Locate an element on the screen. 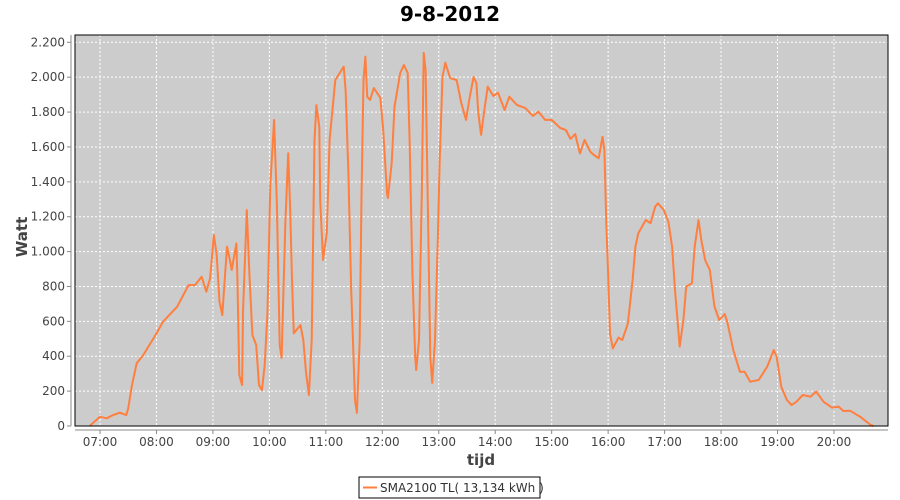  x-tick-label: 17:00 is located at coordinates (664, 442).